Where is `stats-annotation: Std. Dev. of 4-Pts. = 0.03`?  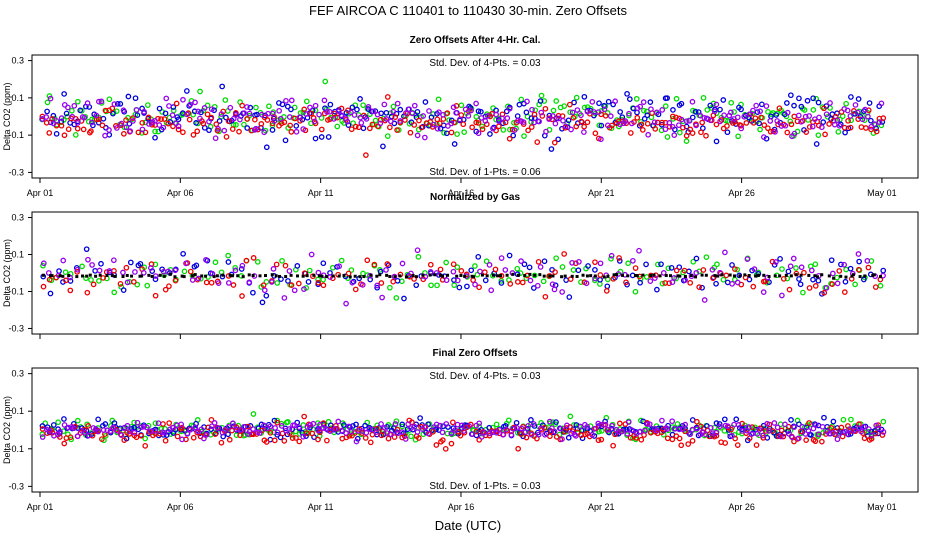
stats-annotation: Std. Dev. of 4-Pts. = 0.03 is located at coordinates (485, 63).